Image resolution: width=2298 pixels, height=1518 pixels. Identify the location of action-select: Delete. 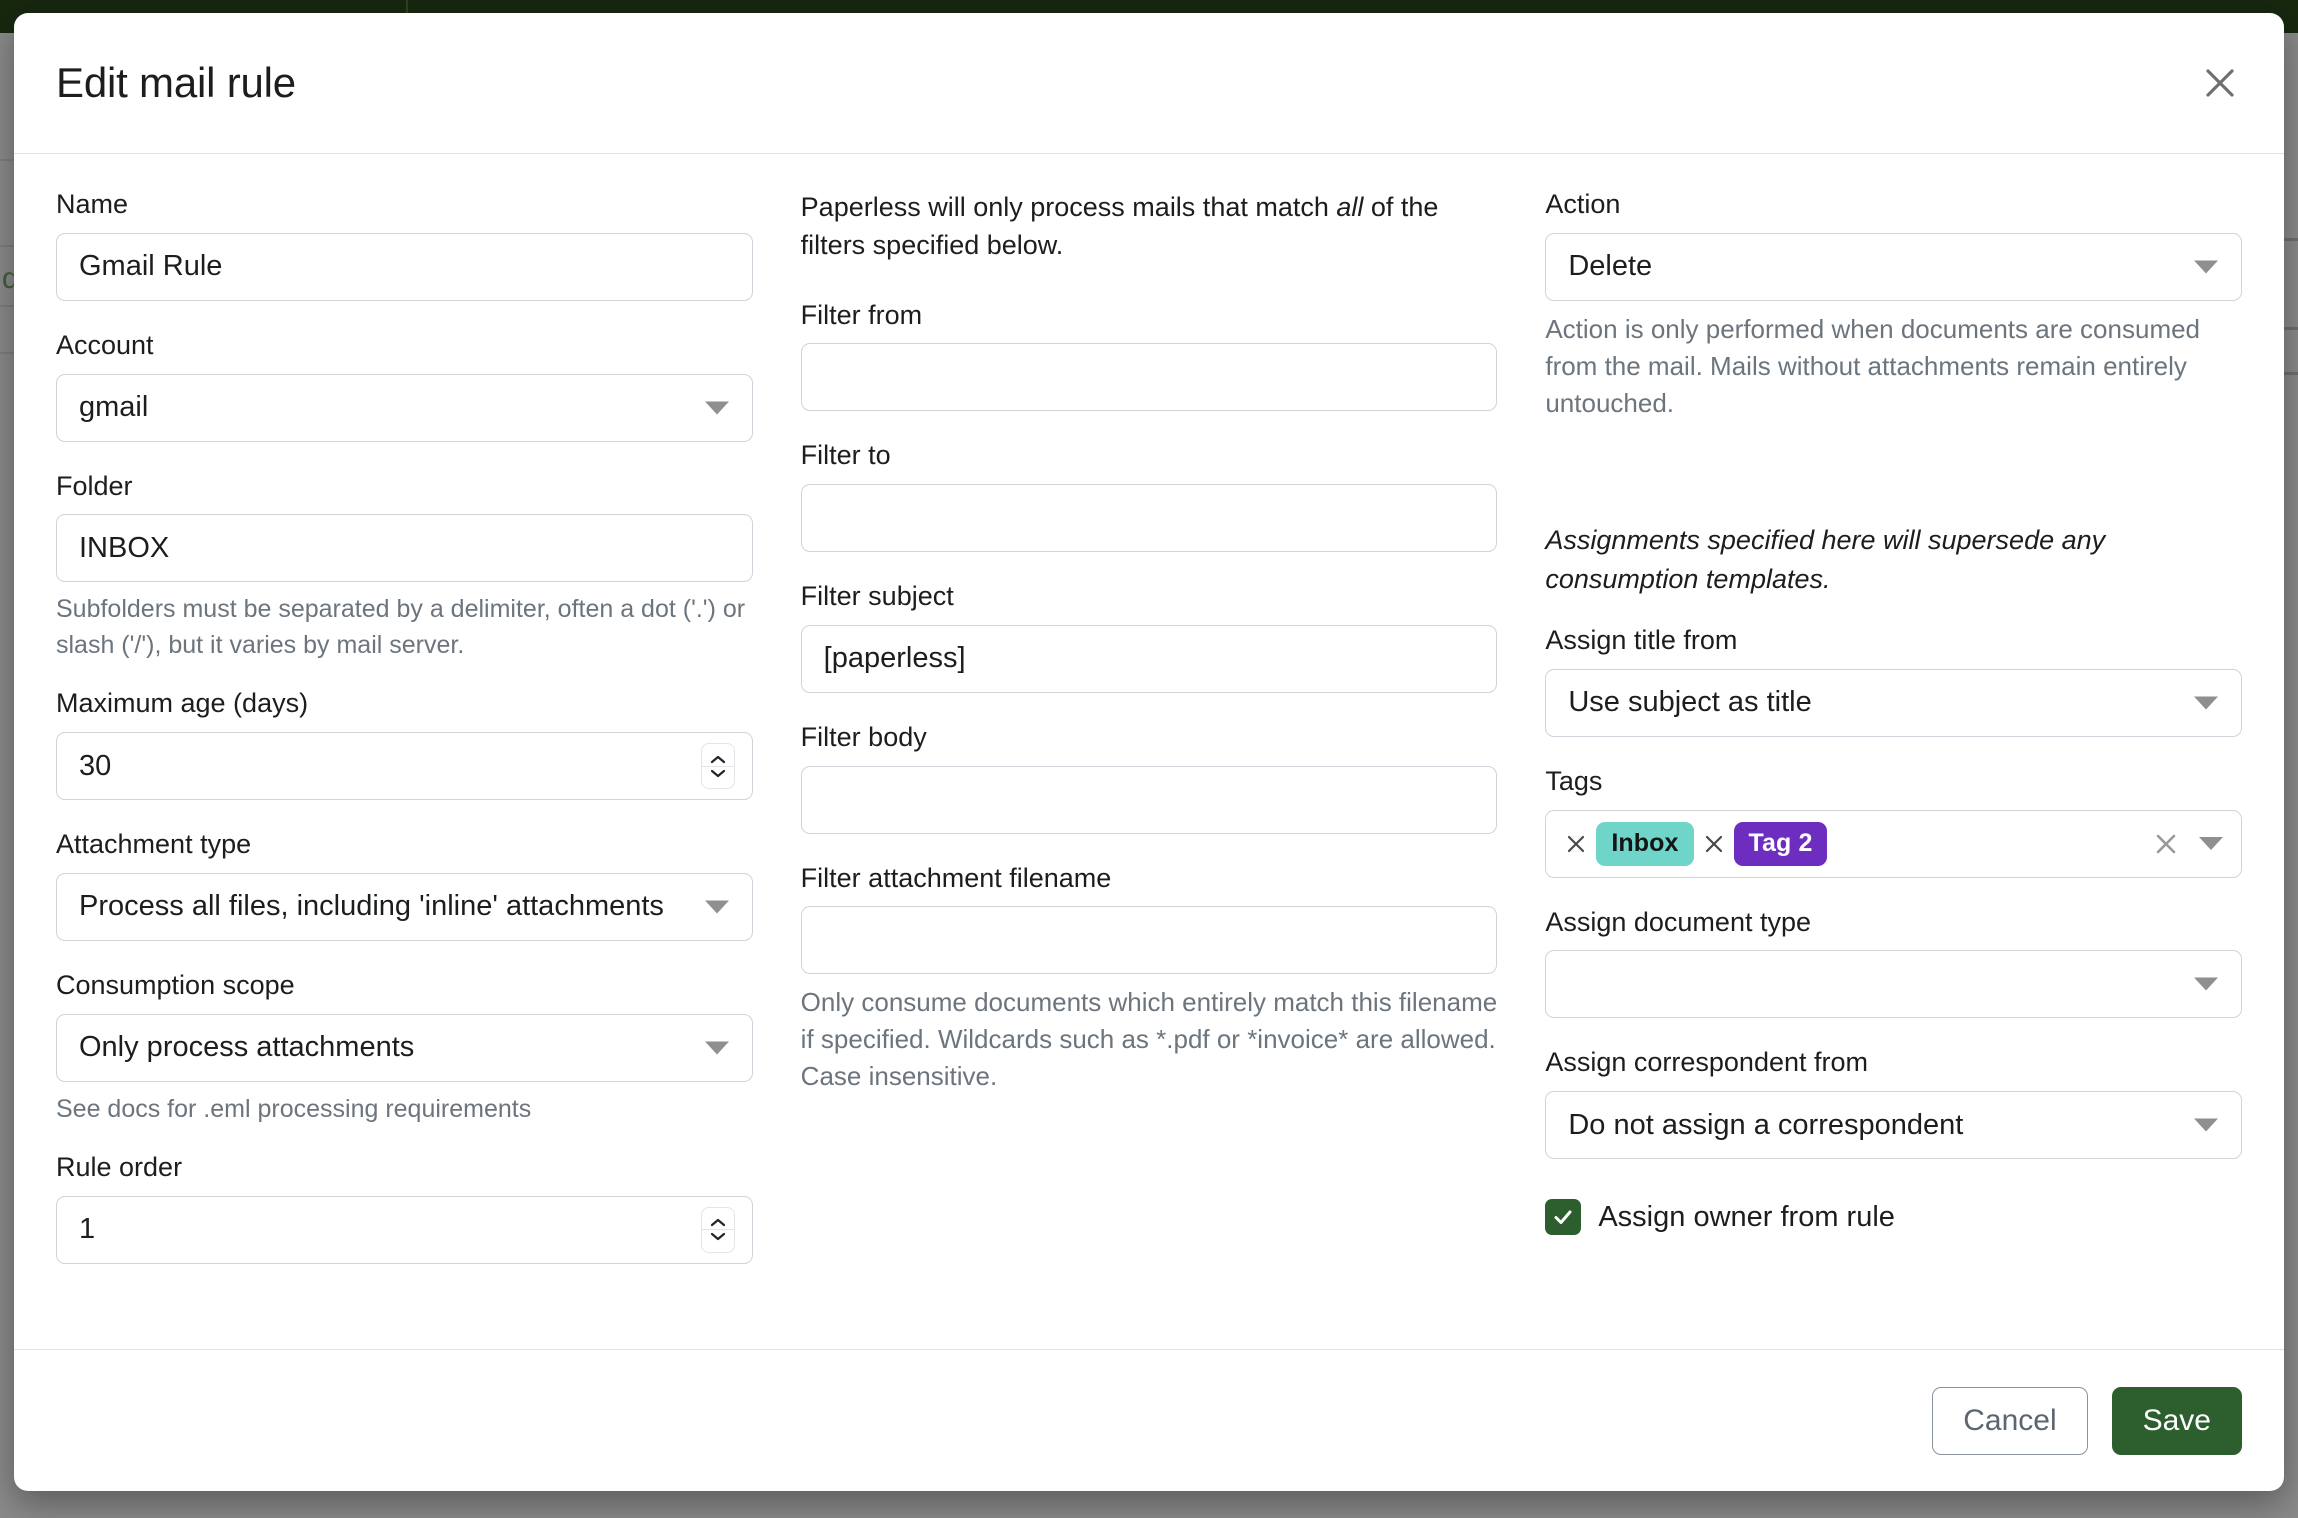
(1894, 266).